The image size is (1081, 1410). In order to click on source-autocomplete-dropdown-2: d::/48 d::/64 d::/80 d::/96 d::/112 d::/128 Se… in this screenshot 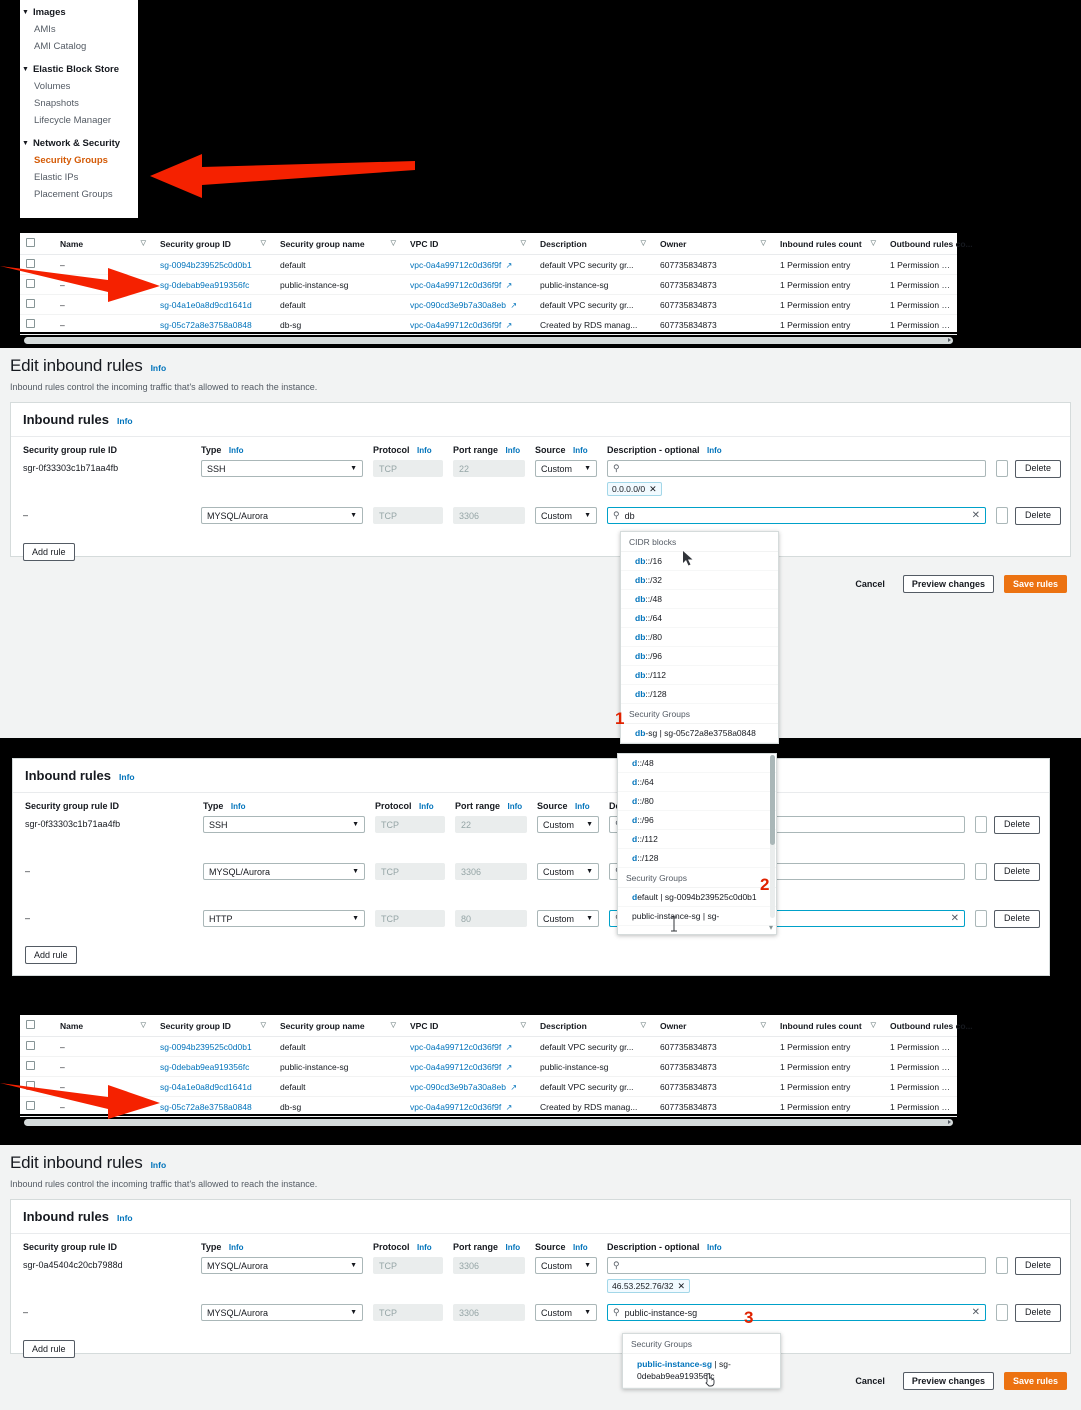, I will do `click(697, 844)`.